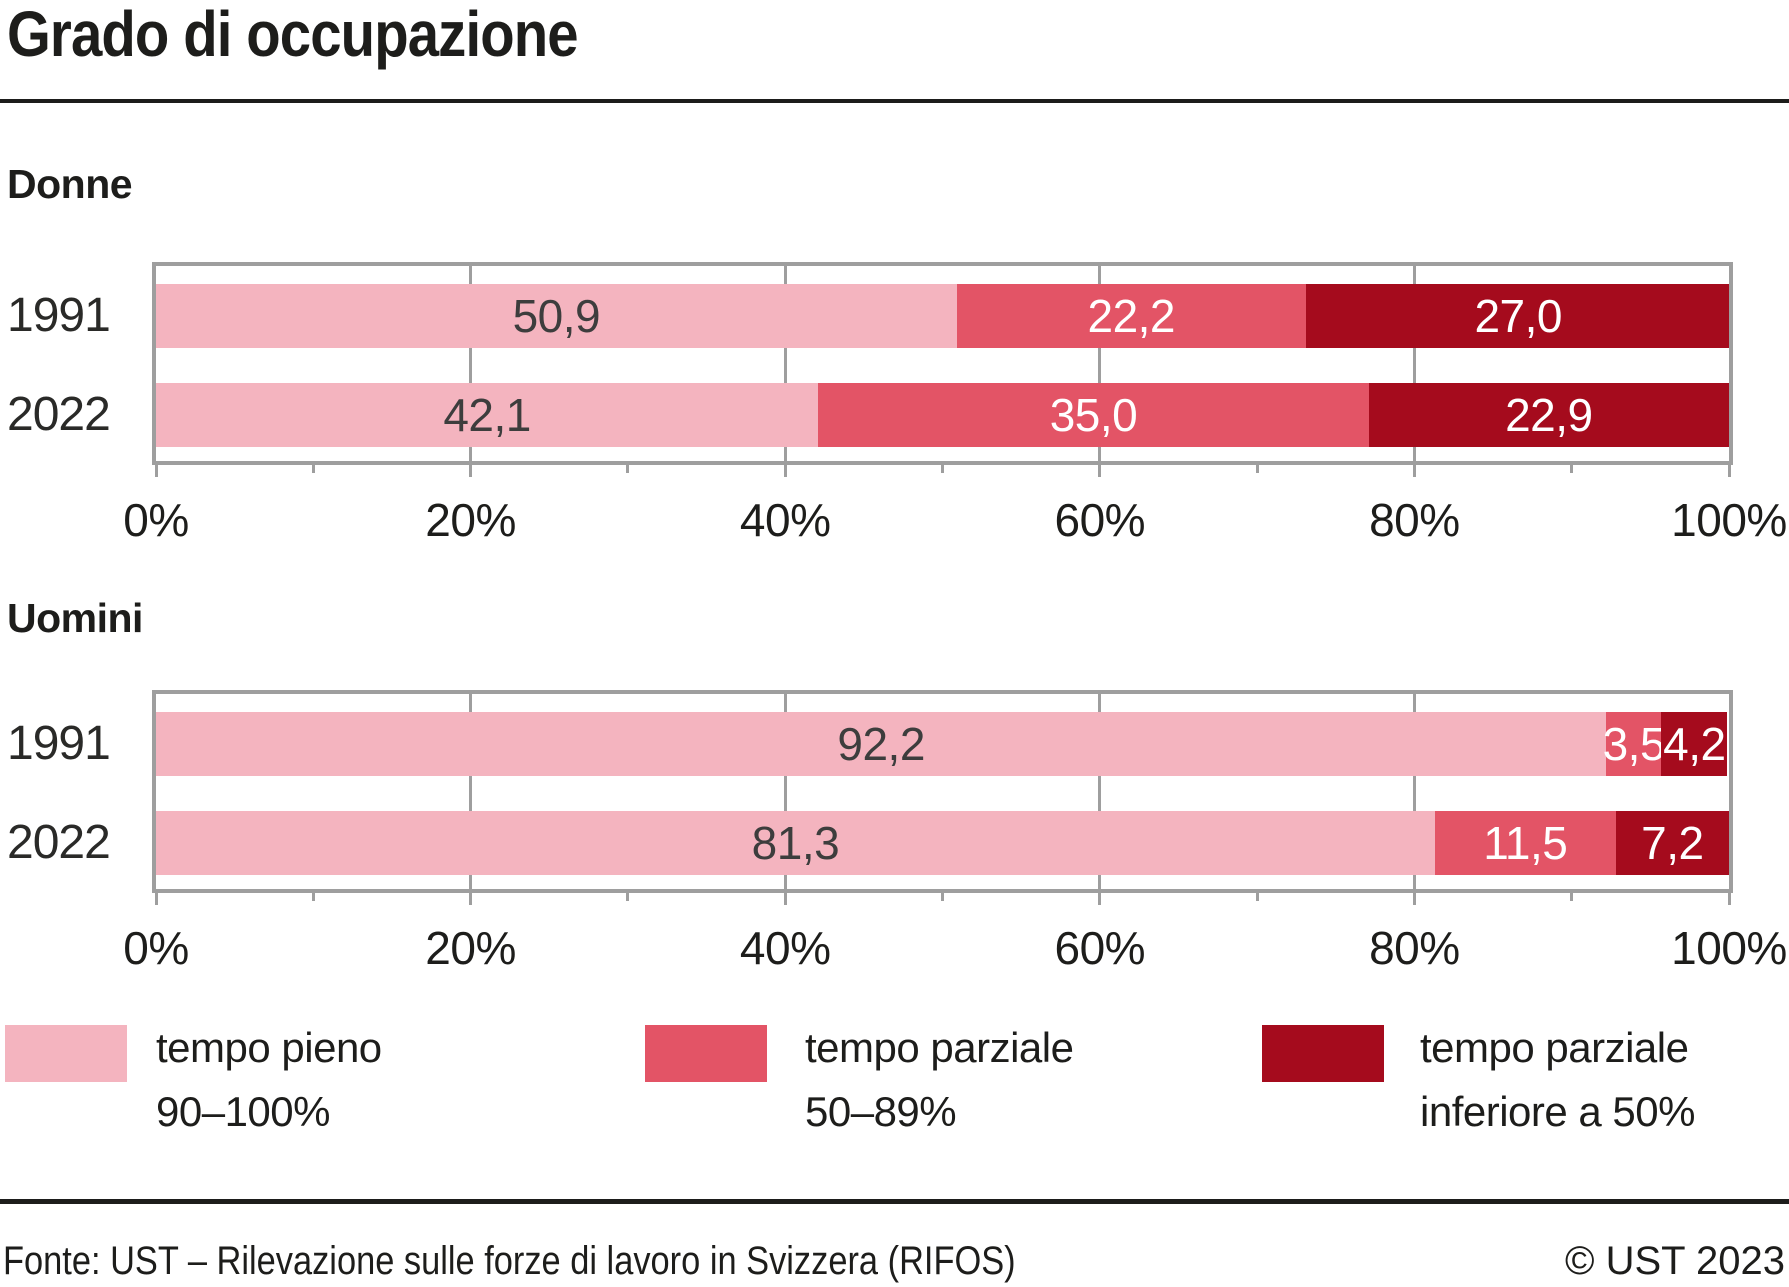 The image size is (1789, 1287). Describe the element at coordinates (894, 101) in the screenshot. I see `title-divider` at that location.